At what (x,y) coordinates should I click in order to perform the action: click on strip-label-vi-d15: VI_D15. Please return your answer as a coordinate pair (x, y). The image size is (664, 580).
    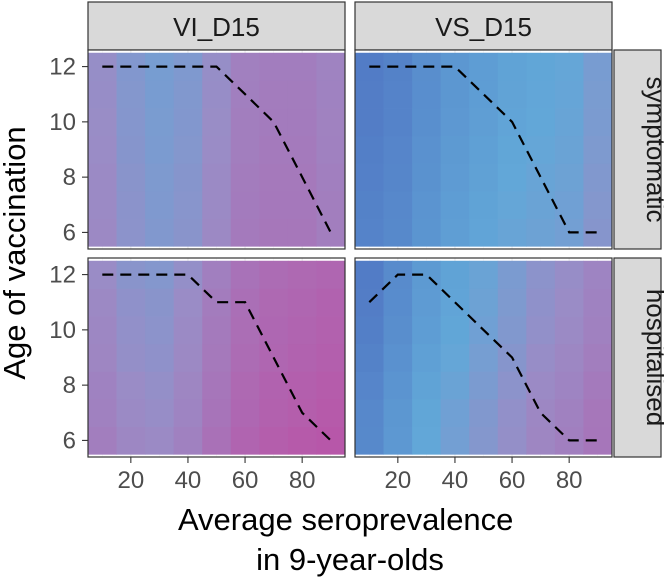
    Looking at the image, I should click on (216, 27).